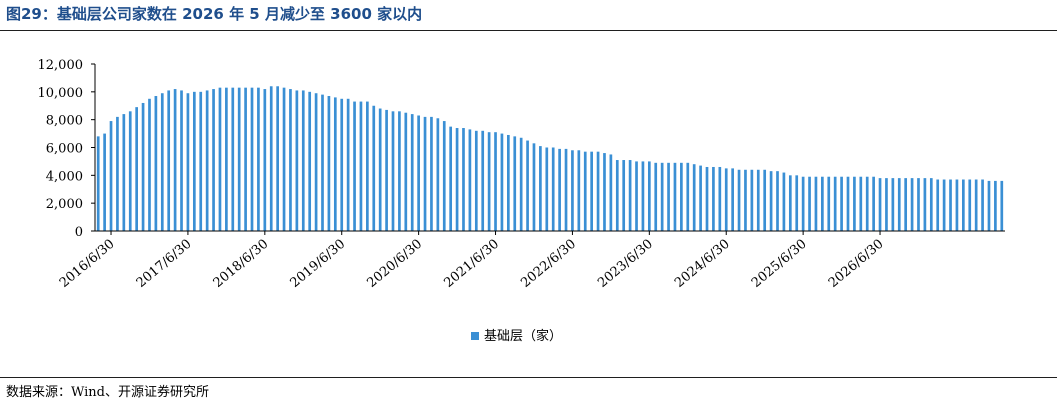 Image resolution: width=1057 pixels, height=405 pixels. Describe the element at coordinates (702, 264) in the screenshot. I see `x-tick-label: 2024/6/30` at that location.